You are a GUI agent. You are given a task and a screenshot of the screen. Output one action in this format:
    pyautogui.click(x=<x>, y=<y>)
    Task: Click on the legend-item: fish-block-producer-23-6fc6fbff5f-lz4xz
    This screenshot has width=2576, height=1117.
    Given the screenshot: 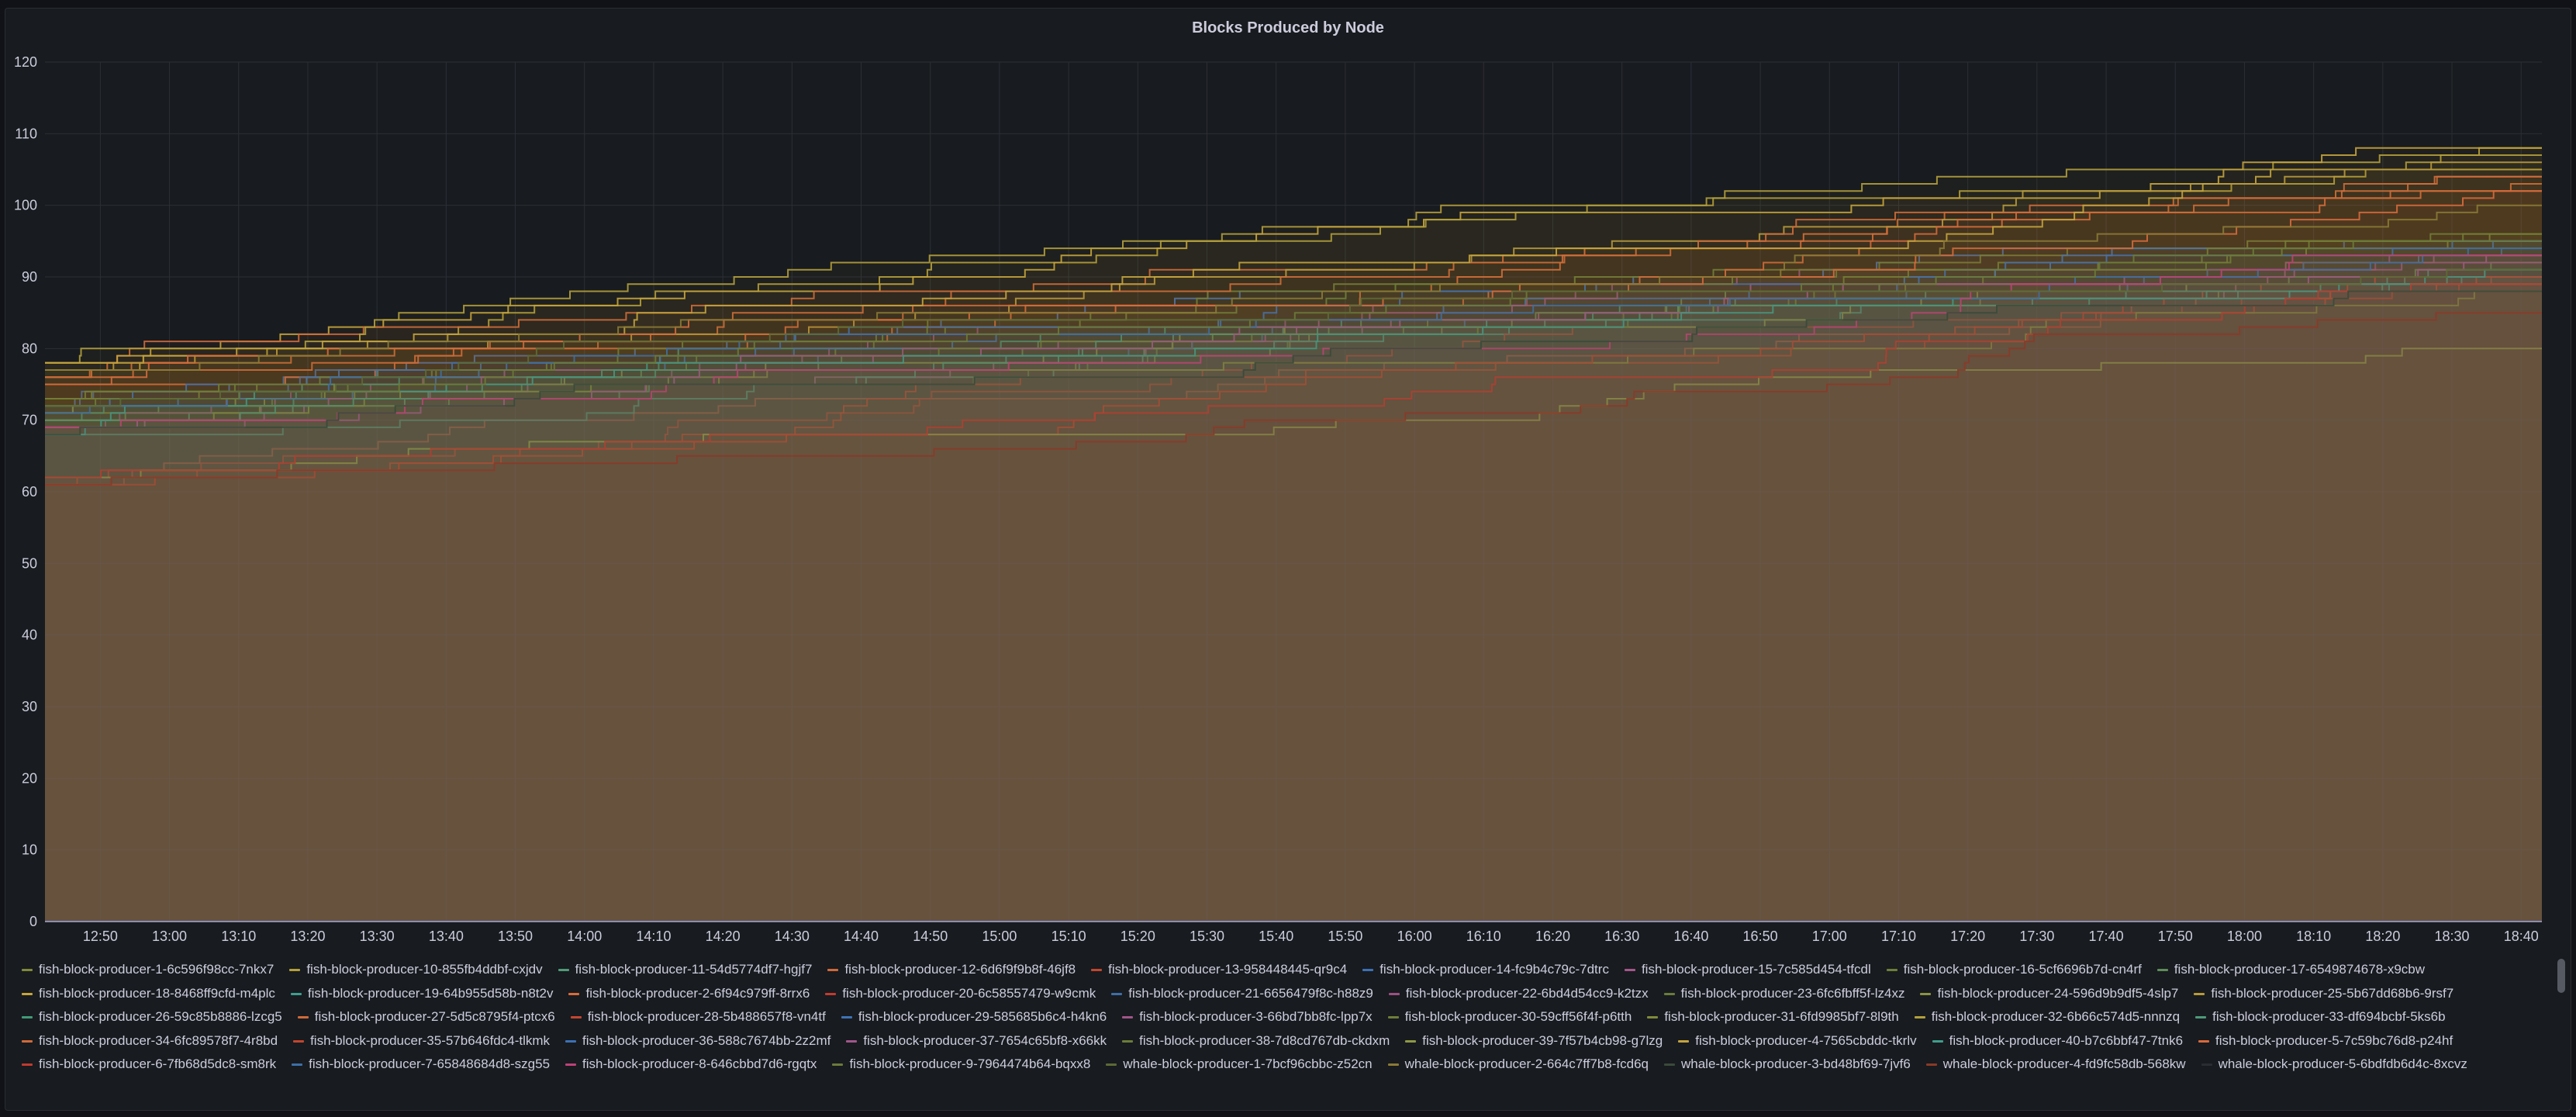 What is the action you would take?
    pyautogui.click(x=1784, y=994)
    